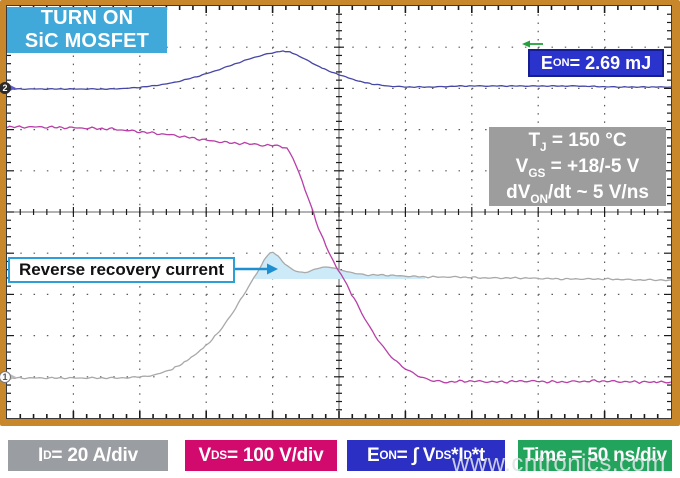 Image resolution: width=680 pixels, height=478 pixels. Describe the element at coordinates (87, 41) in the screenshot. I see `title-line-2: SiC MOSFET` at that location.